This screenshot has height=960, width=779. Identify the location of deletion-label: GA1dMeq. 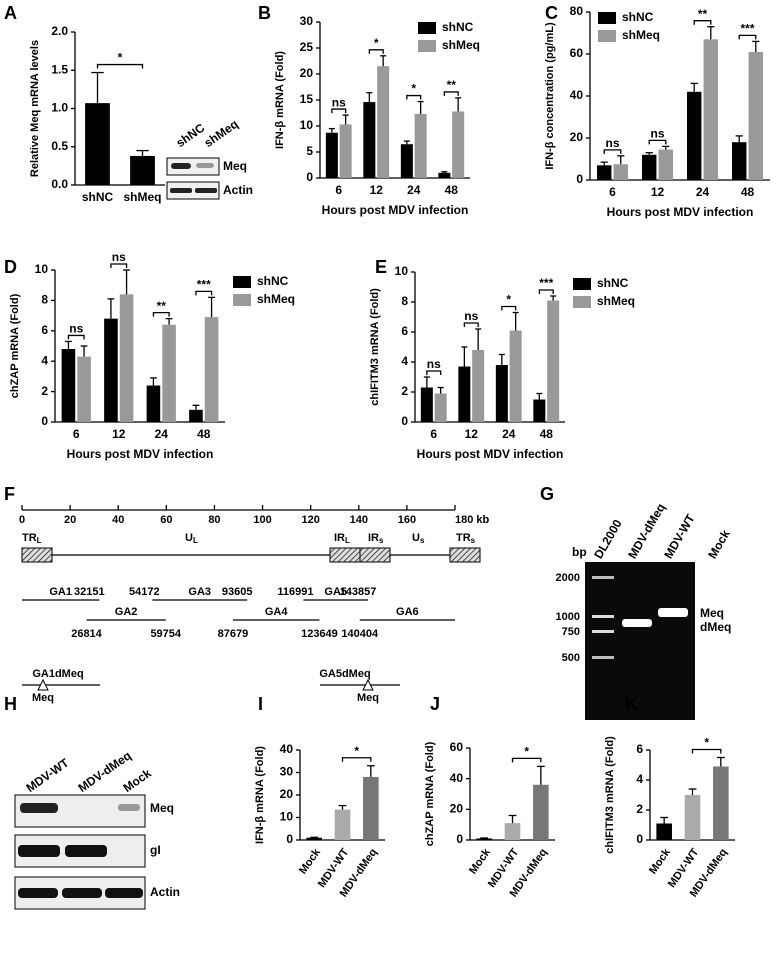
(57, 674).